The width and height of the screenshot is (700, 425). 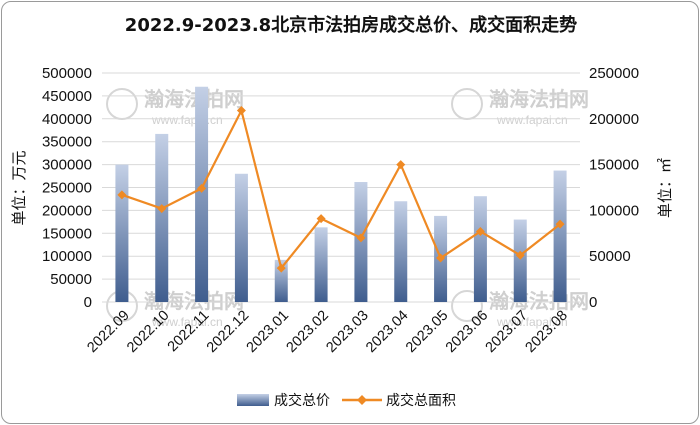 What do you see at coordinates (614, 210) in the screenshot?
I see `y-tick-label-right: 100000` at bounding box center [614, 210].